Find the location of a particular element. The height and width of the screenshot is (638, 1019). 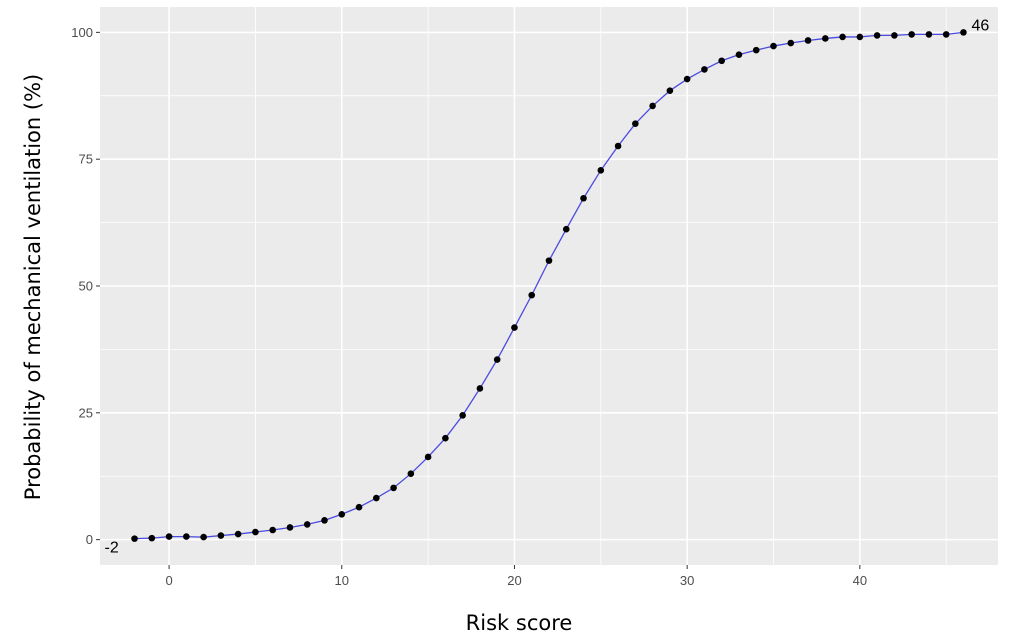

y-tick-label: 100 is located at coordinates (82, 32).